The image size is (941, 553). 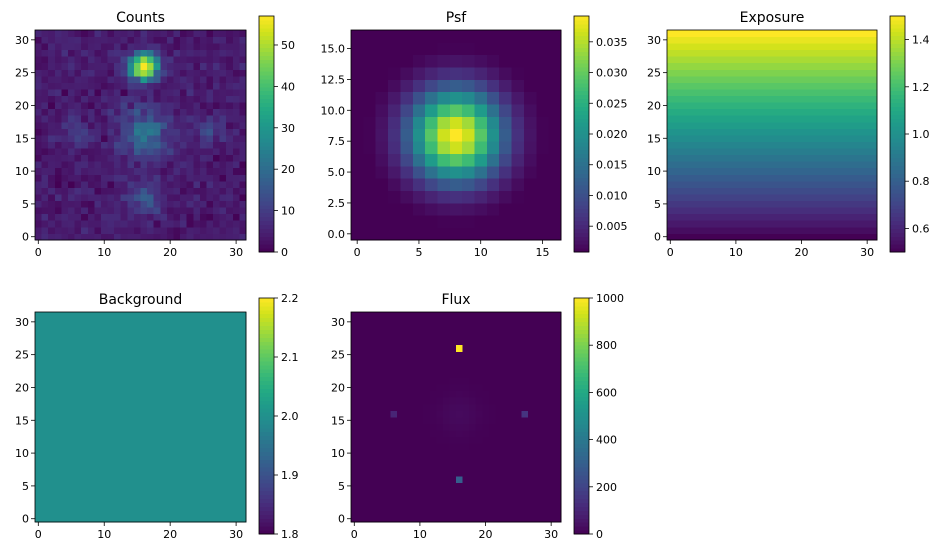 What do you see at coordinates (170, 252) in the screenshot?
I see `counts-xtick-label: 20` at bounding box center [170, 252].